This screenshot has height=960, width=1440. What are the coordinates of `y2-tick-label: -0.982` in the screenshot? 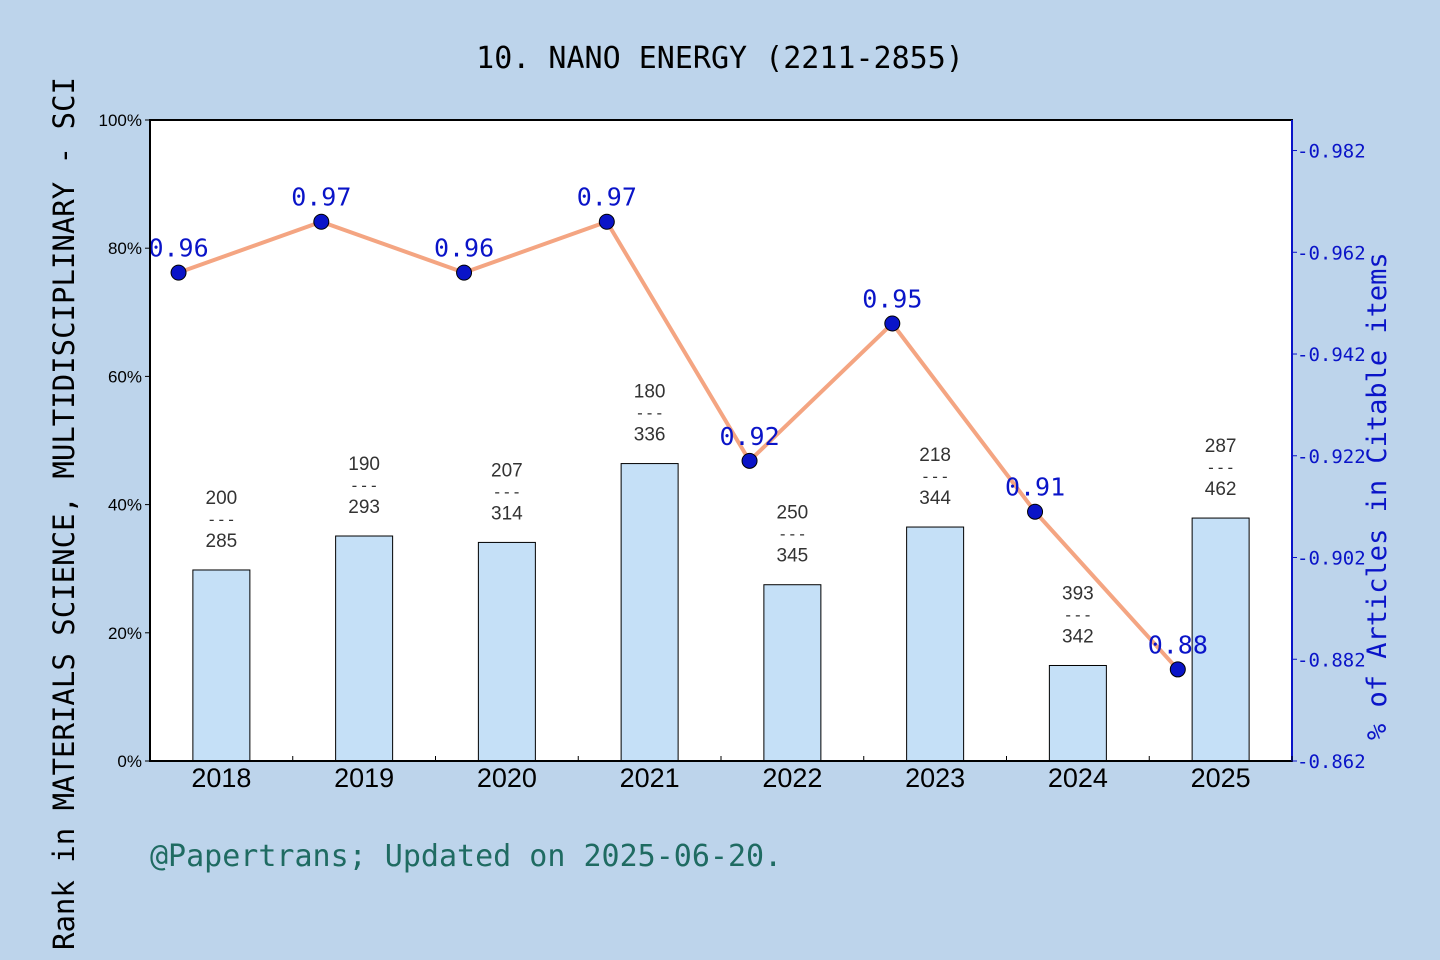 It's located at (1331, 152).